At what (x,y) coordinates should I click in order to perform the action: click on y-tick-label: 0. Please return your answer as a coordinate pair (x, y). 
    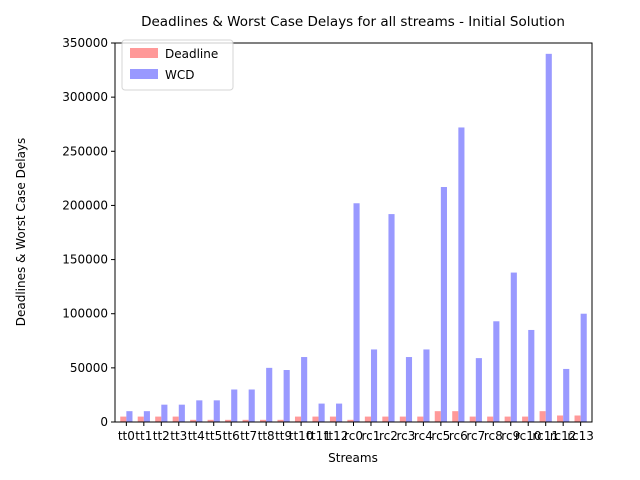
    Looking at the image, I should click on (104, 422).